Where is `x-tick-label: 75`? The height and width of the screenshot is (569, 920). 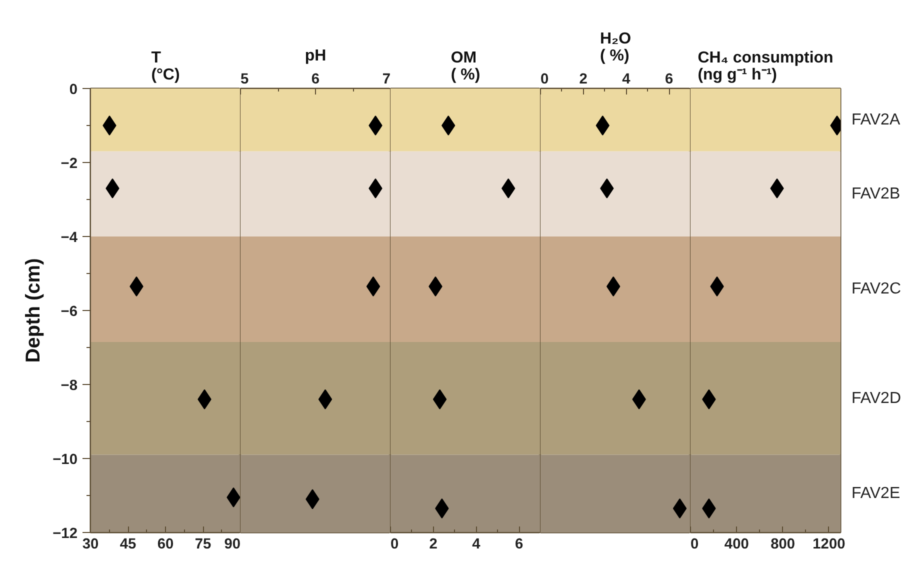 x-tick-label: 75 is located at coordinates (203, 544).